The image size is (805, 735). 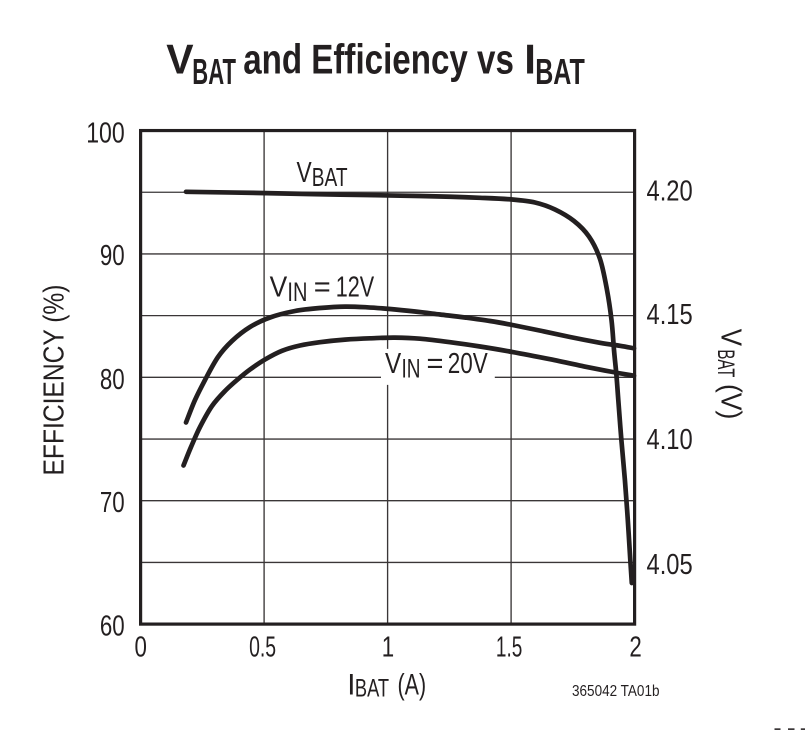 I want to click on svg-text: 365042 TA01b, so click(x=616, y=691).